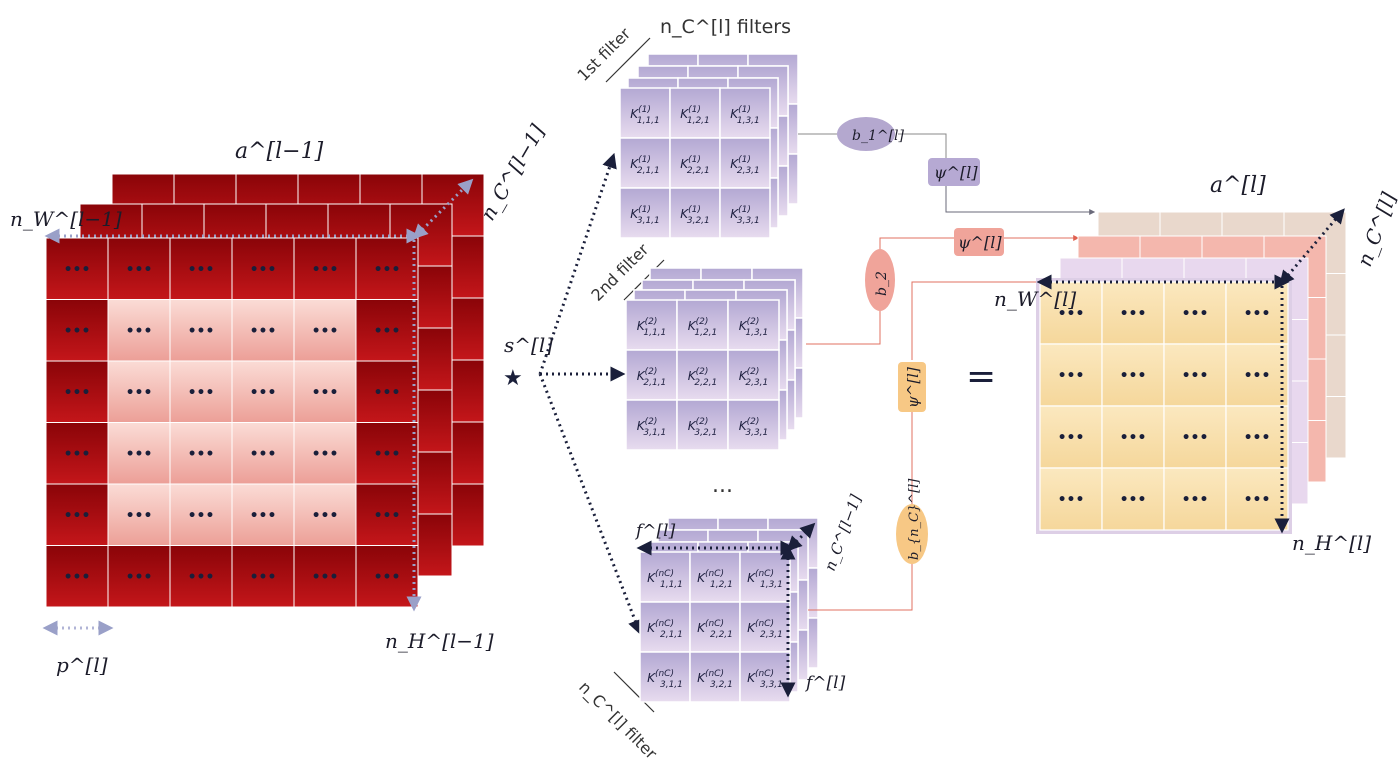 The width and height of the screenshot is (1400, 759). What do you see at coordinates (947, 372) in the screenshot?
I see `connectors` at bounding box center [947, 372].